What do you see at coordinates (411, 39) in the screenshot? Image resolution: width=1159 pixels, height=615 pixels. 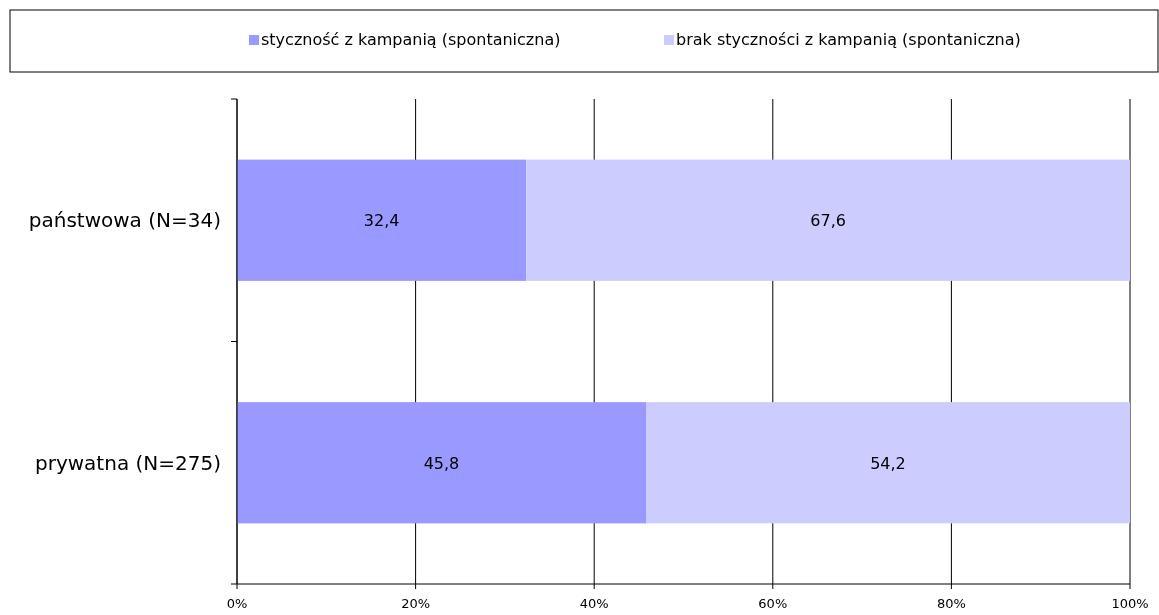 I see `legend-label: styczność z kampanią (spontaniczna)` at bounding box center [411, 39].